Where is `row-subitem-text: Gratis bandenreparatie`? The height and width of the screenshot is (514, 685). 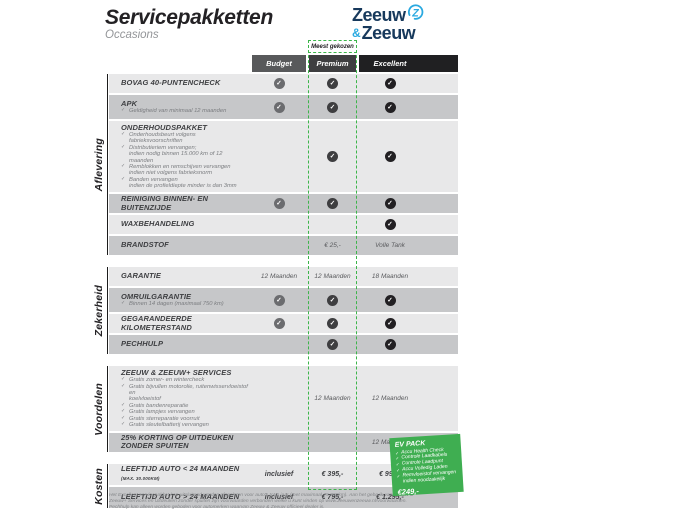 row-subitem-text: Gratis bandenreparatie is located at coordinates (159, 405).